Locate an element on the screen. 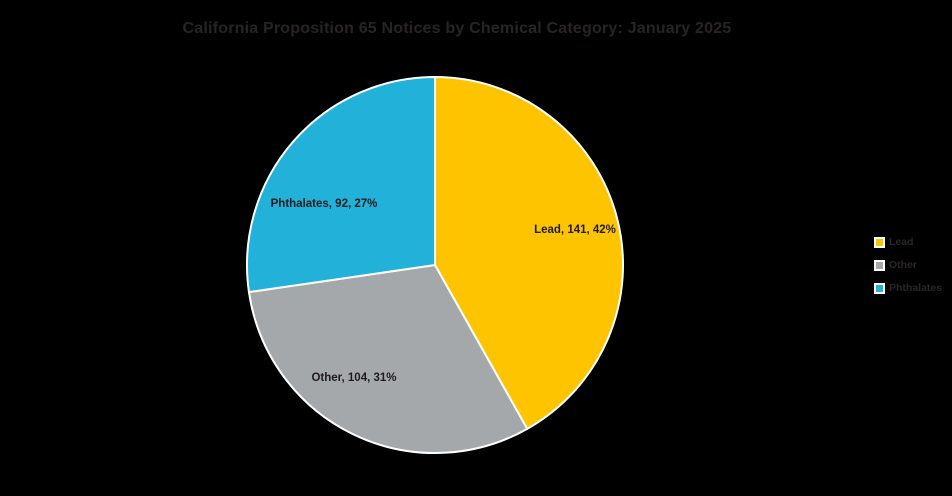 This screenshot has height=496, width=952. legend-swatch-other-icon is located at coordinates (879, 265).